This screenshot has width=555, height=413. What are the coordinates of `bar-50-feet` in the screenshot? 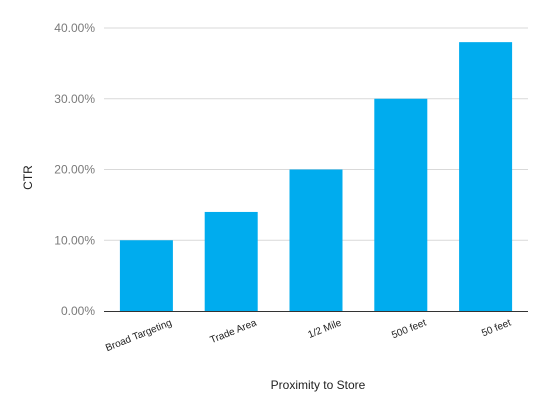 It's located at (486, 177).